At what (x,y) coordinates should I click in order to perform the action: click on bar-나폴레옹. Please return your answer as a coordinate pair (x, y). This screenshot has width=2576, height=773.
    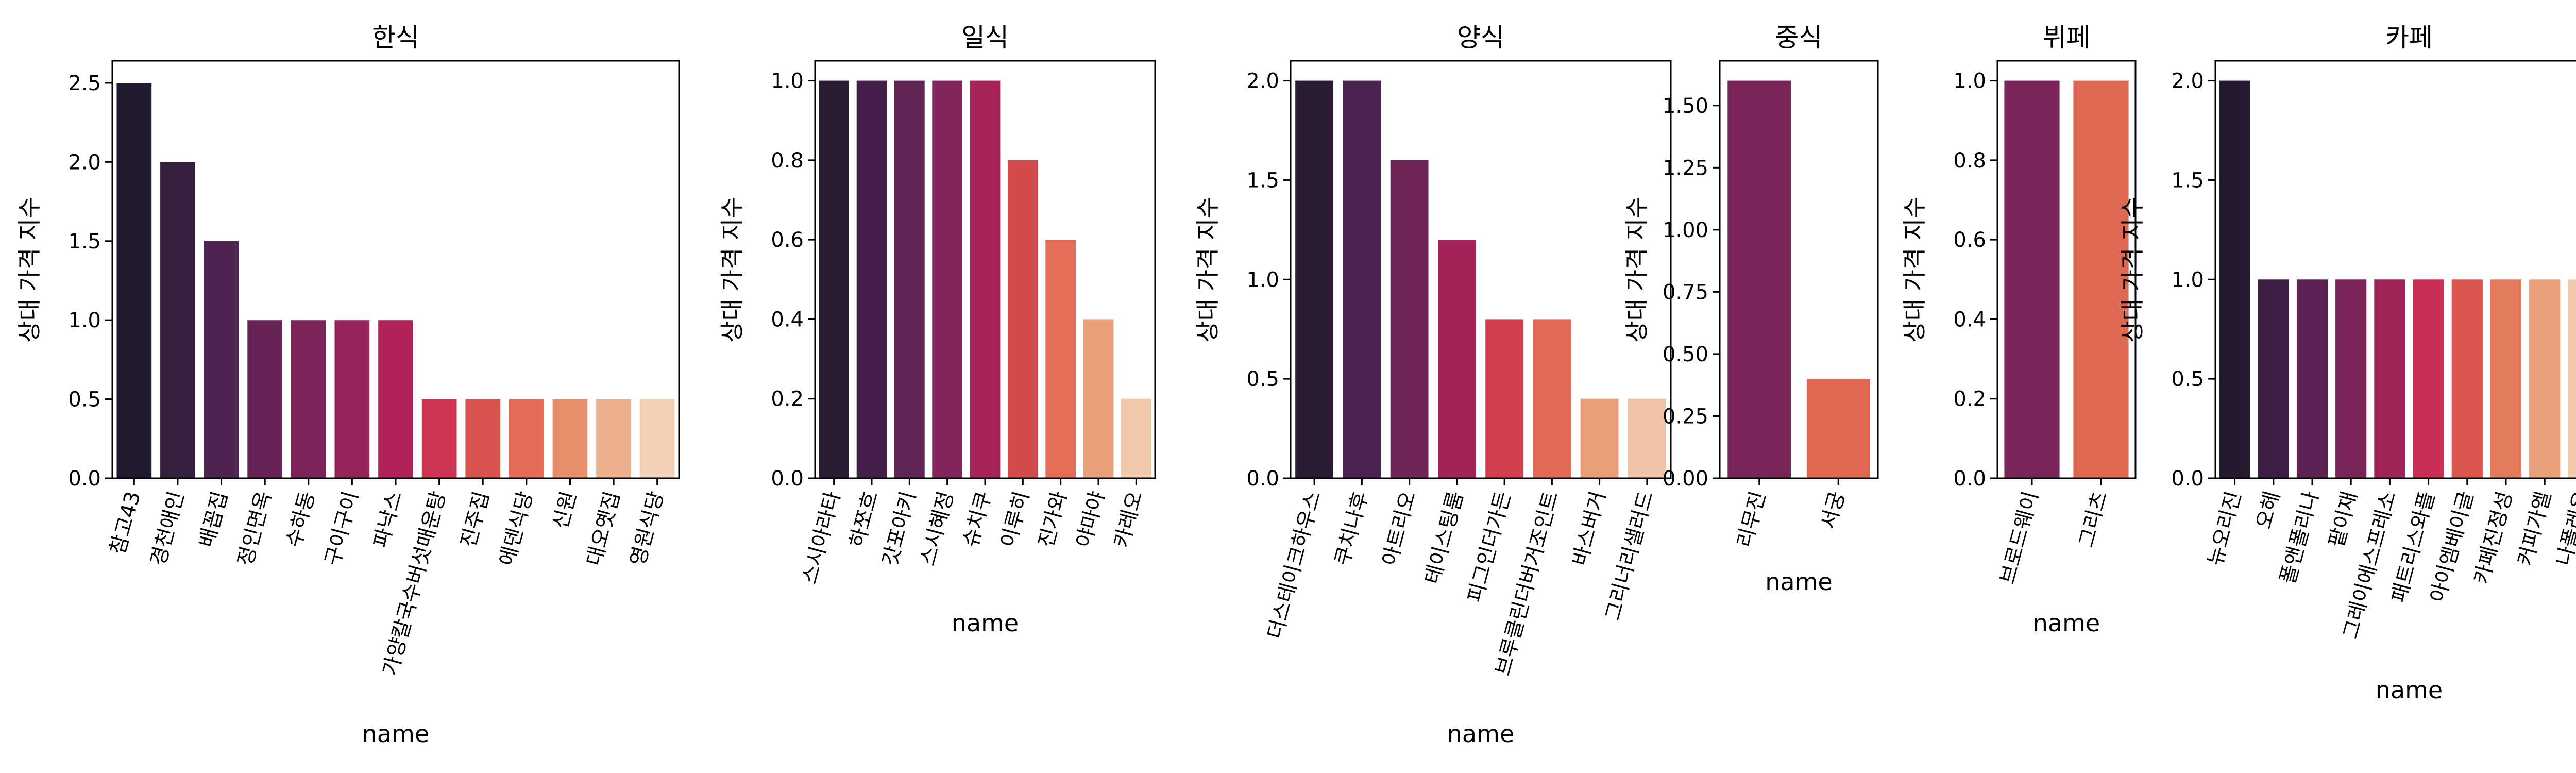
    Looking at the image, I should click on (2572, 378).